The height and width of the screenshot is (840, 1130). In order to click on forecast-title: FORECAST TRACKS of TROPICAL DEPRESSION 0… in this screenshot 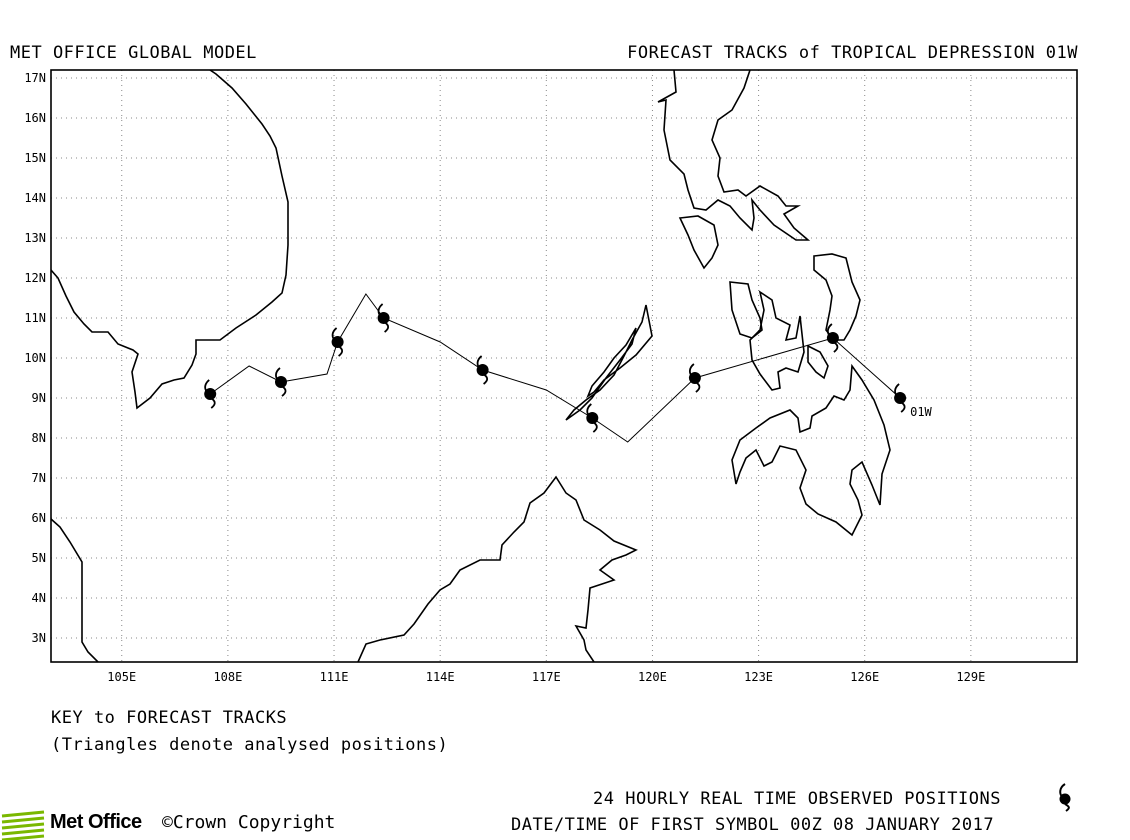, I will do `click(852, 53)`.